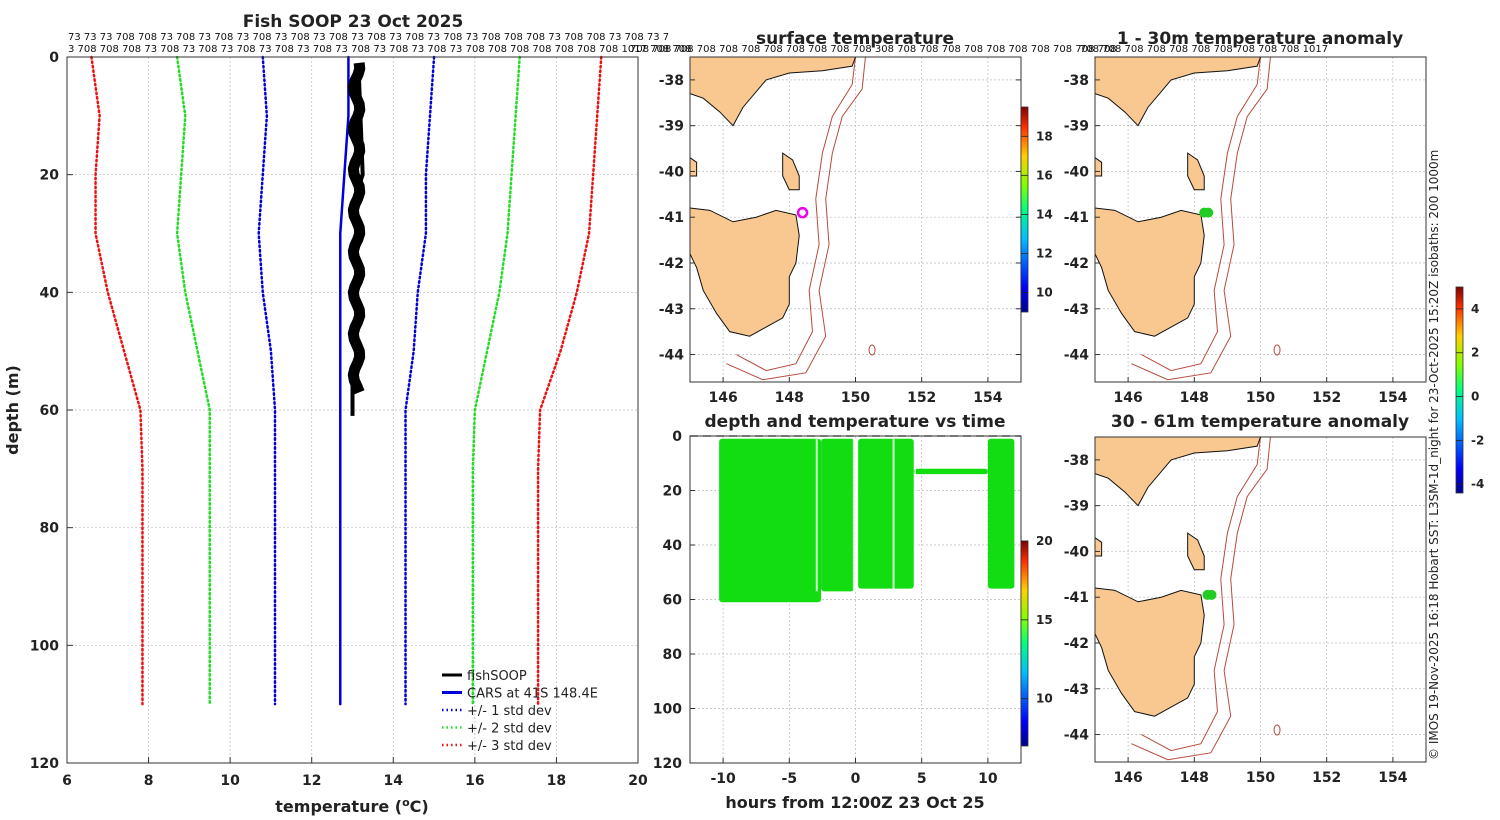  What do you see at coordinates (723, 779) in the screenshot?
I see `ts-x-tick-label: -10` at bounding box center [723, 779].